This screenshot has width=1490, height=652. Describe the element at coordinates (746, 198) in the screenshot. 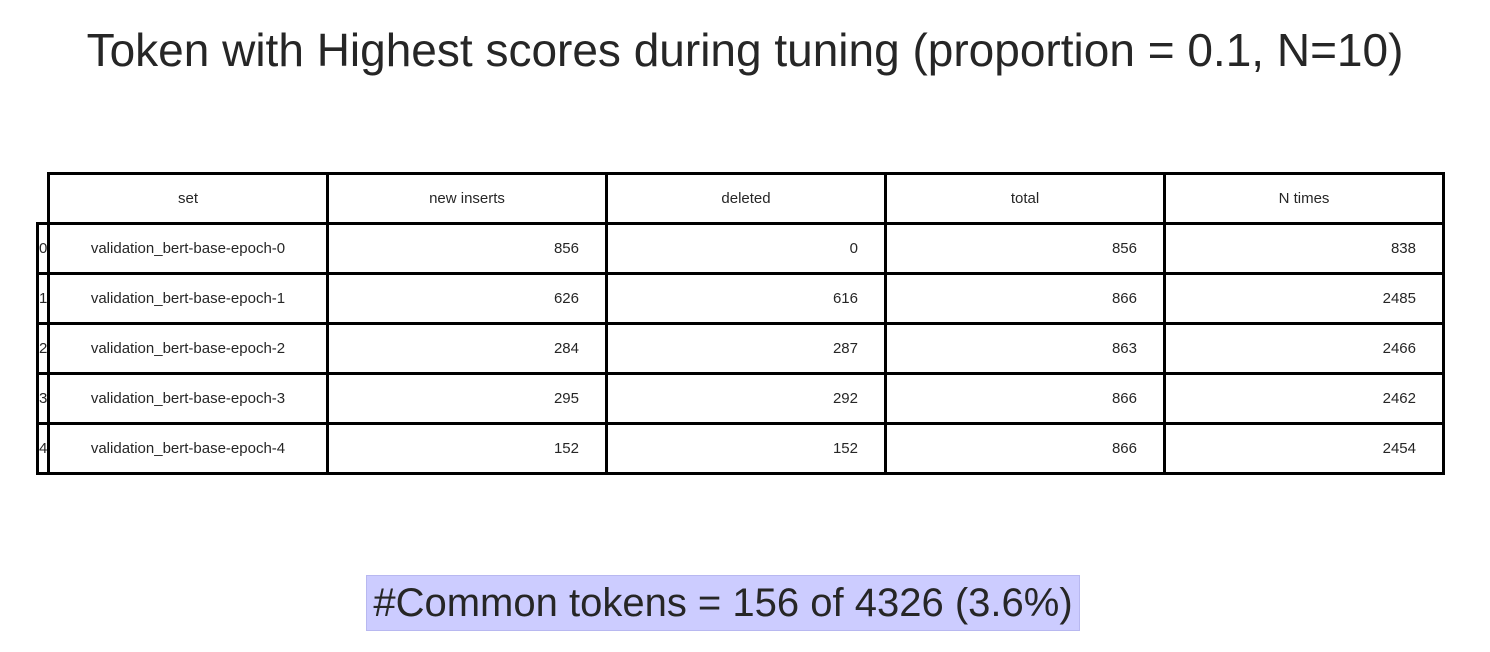

I see `header-cell-deleted: deleted` at that location.